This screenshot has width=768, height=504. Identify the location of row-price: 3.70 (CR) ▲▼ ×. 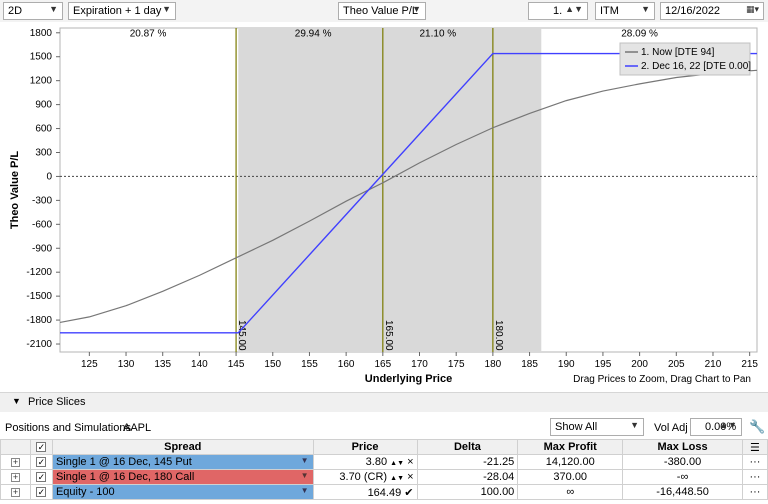
(365, 477).